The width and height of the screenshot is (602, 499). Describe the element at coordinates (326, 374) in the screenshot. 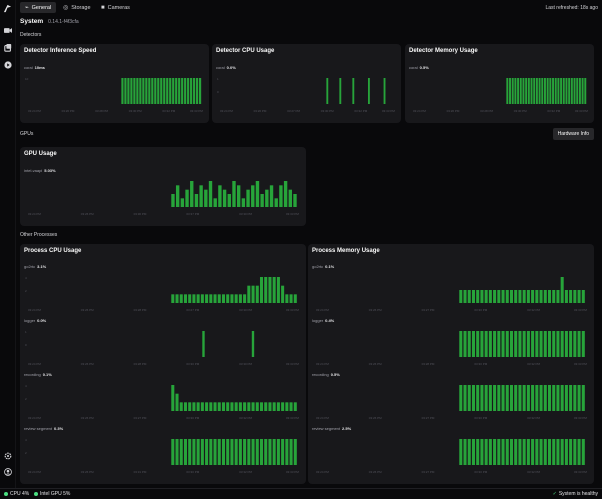

I see `graph-label: recording 0.5%` at that location.